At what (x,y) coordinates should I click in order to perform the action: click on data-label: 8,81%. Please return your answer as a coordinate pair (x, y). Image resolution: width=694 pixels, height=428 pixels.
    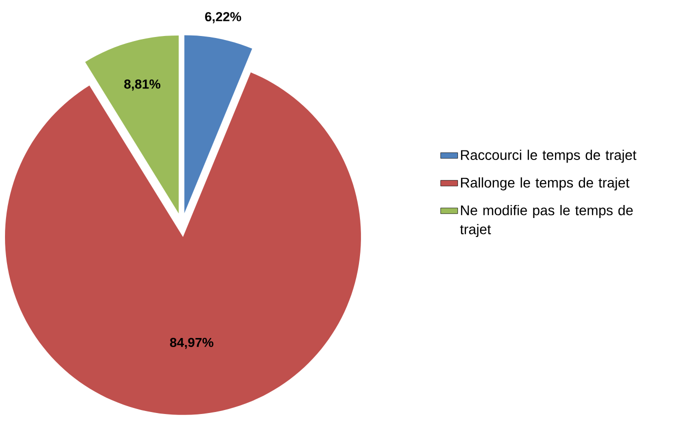
    Looking at the image, I should click on (142, 85).